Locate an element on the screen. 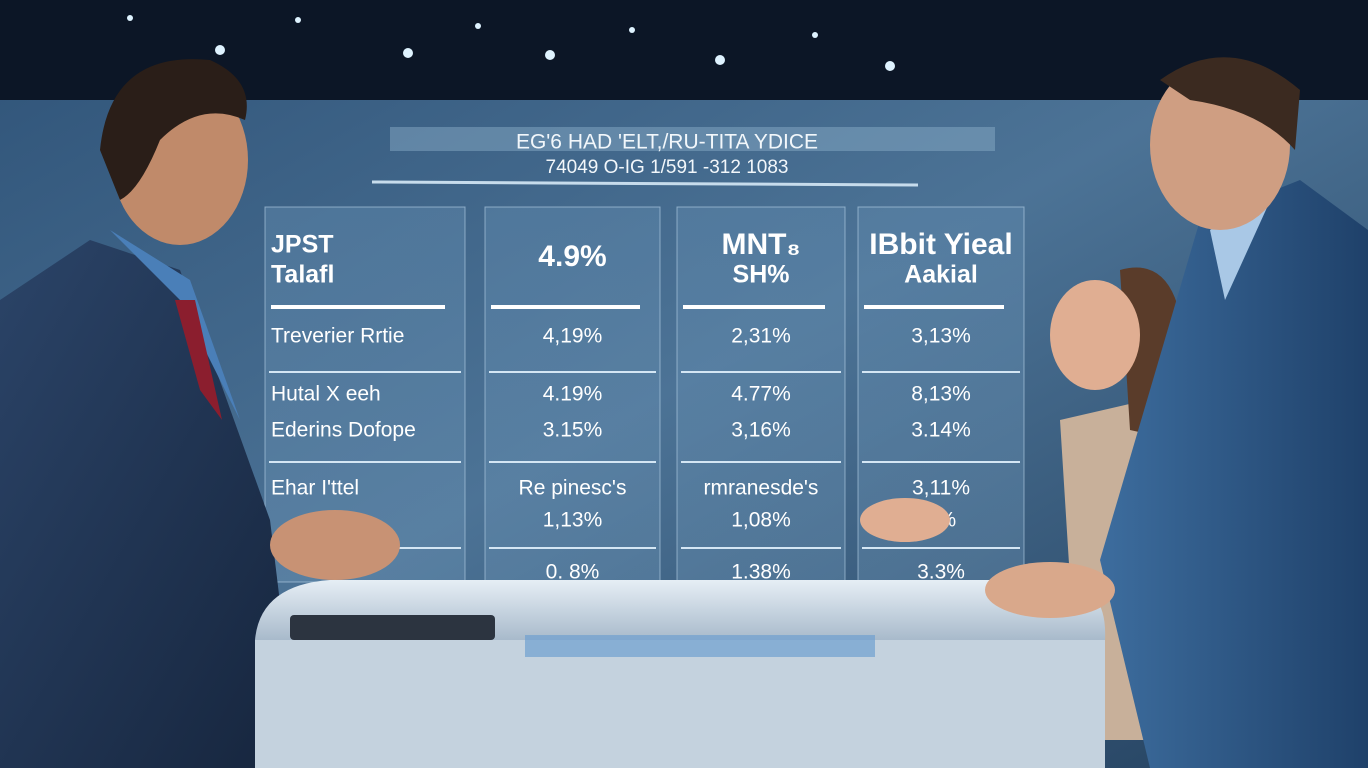  person-right-suit is located at coordinates (1234, 474).